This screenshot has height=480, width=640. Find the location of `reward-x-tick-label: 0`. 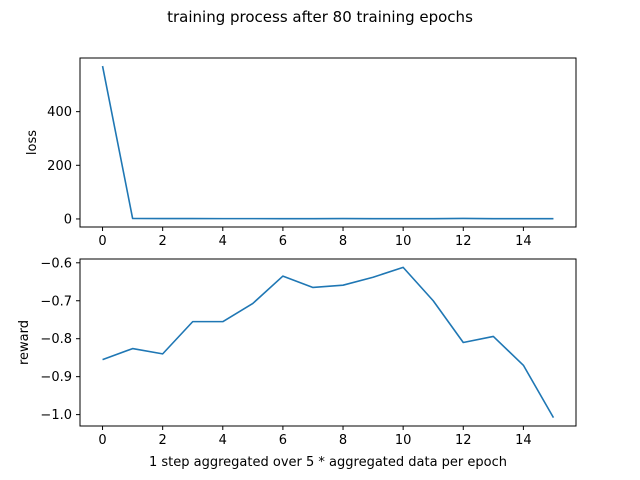

reward-x-tick-label: 0 is located at coordinates (102, 440).